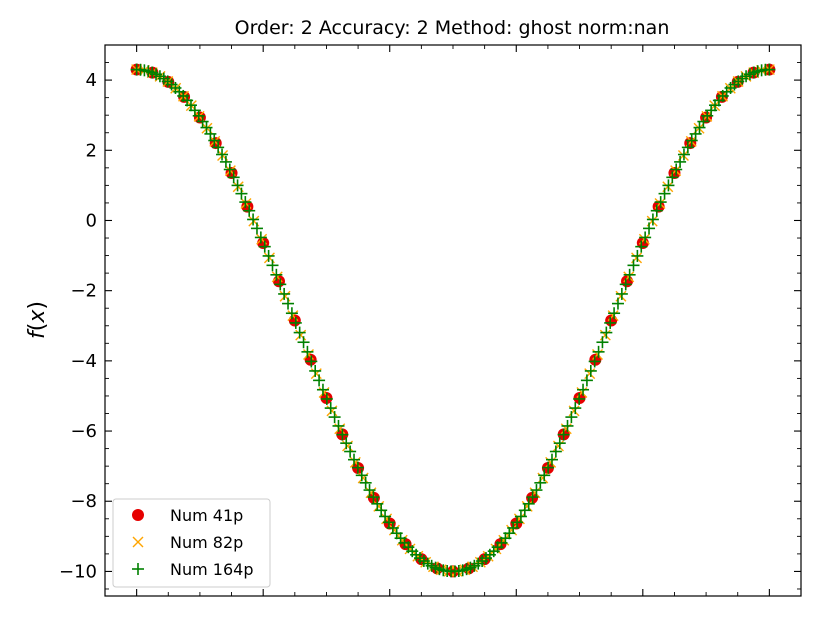 The image size is (819, 618). I want to click on y-axis-label: f(x), so click(37, 320).